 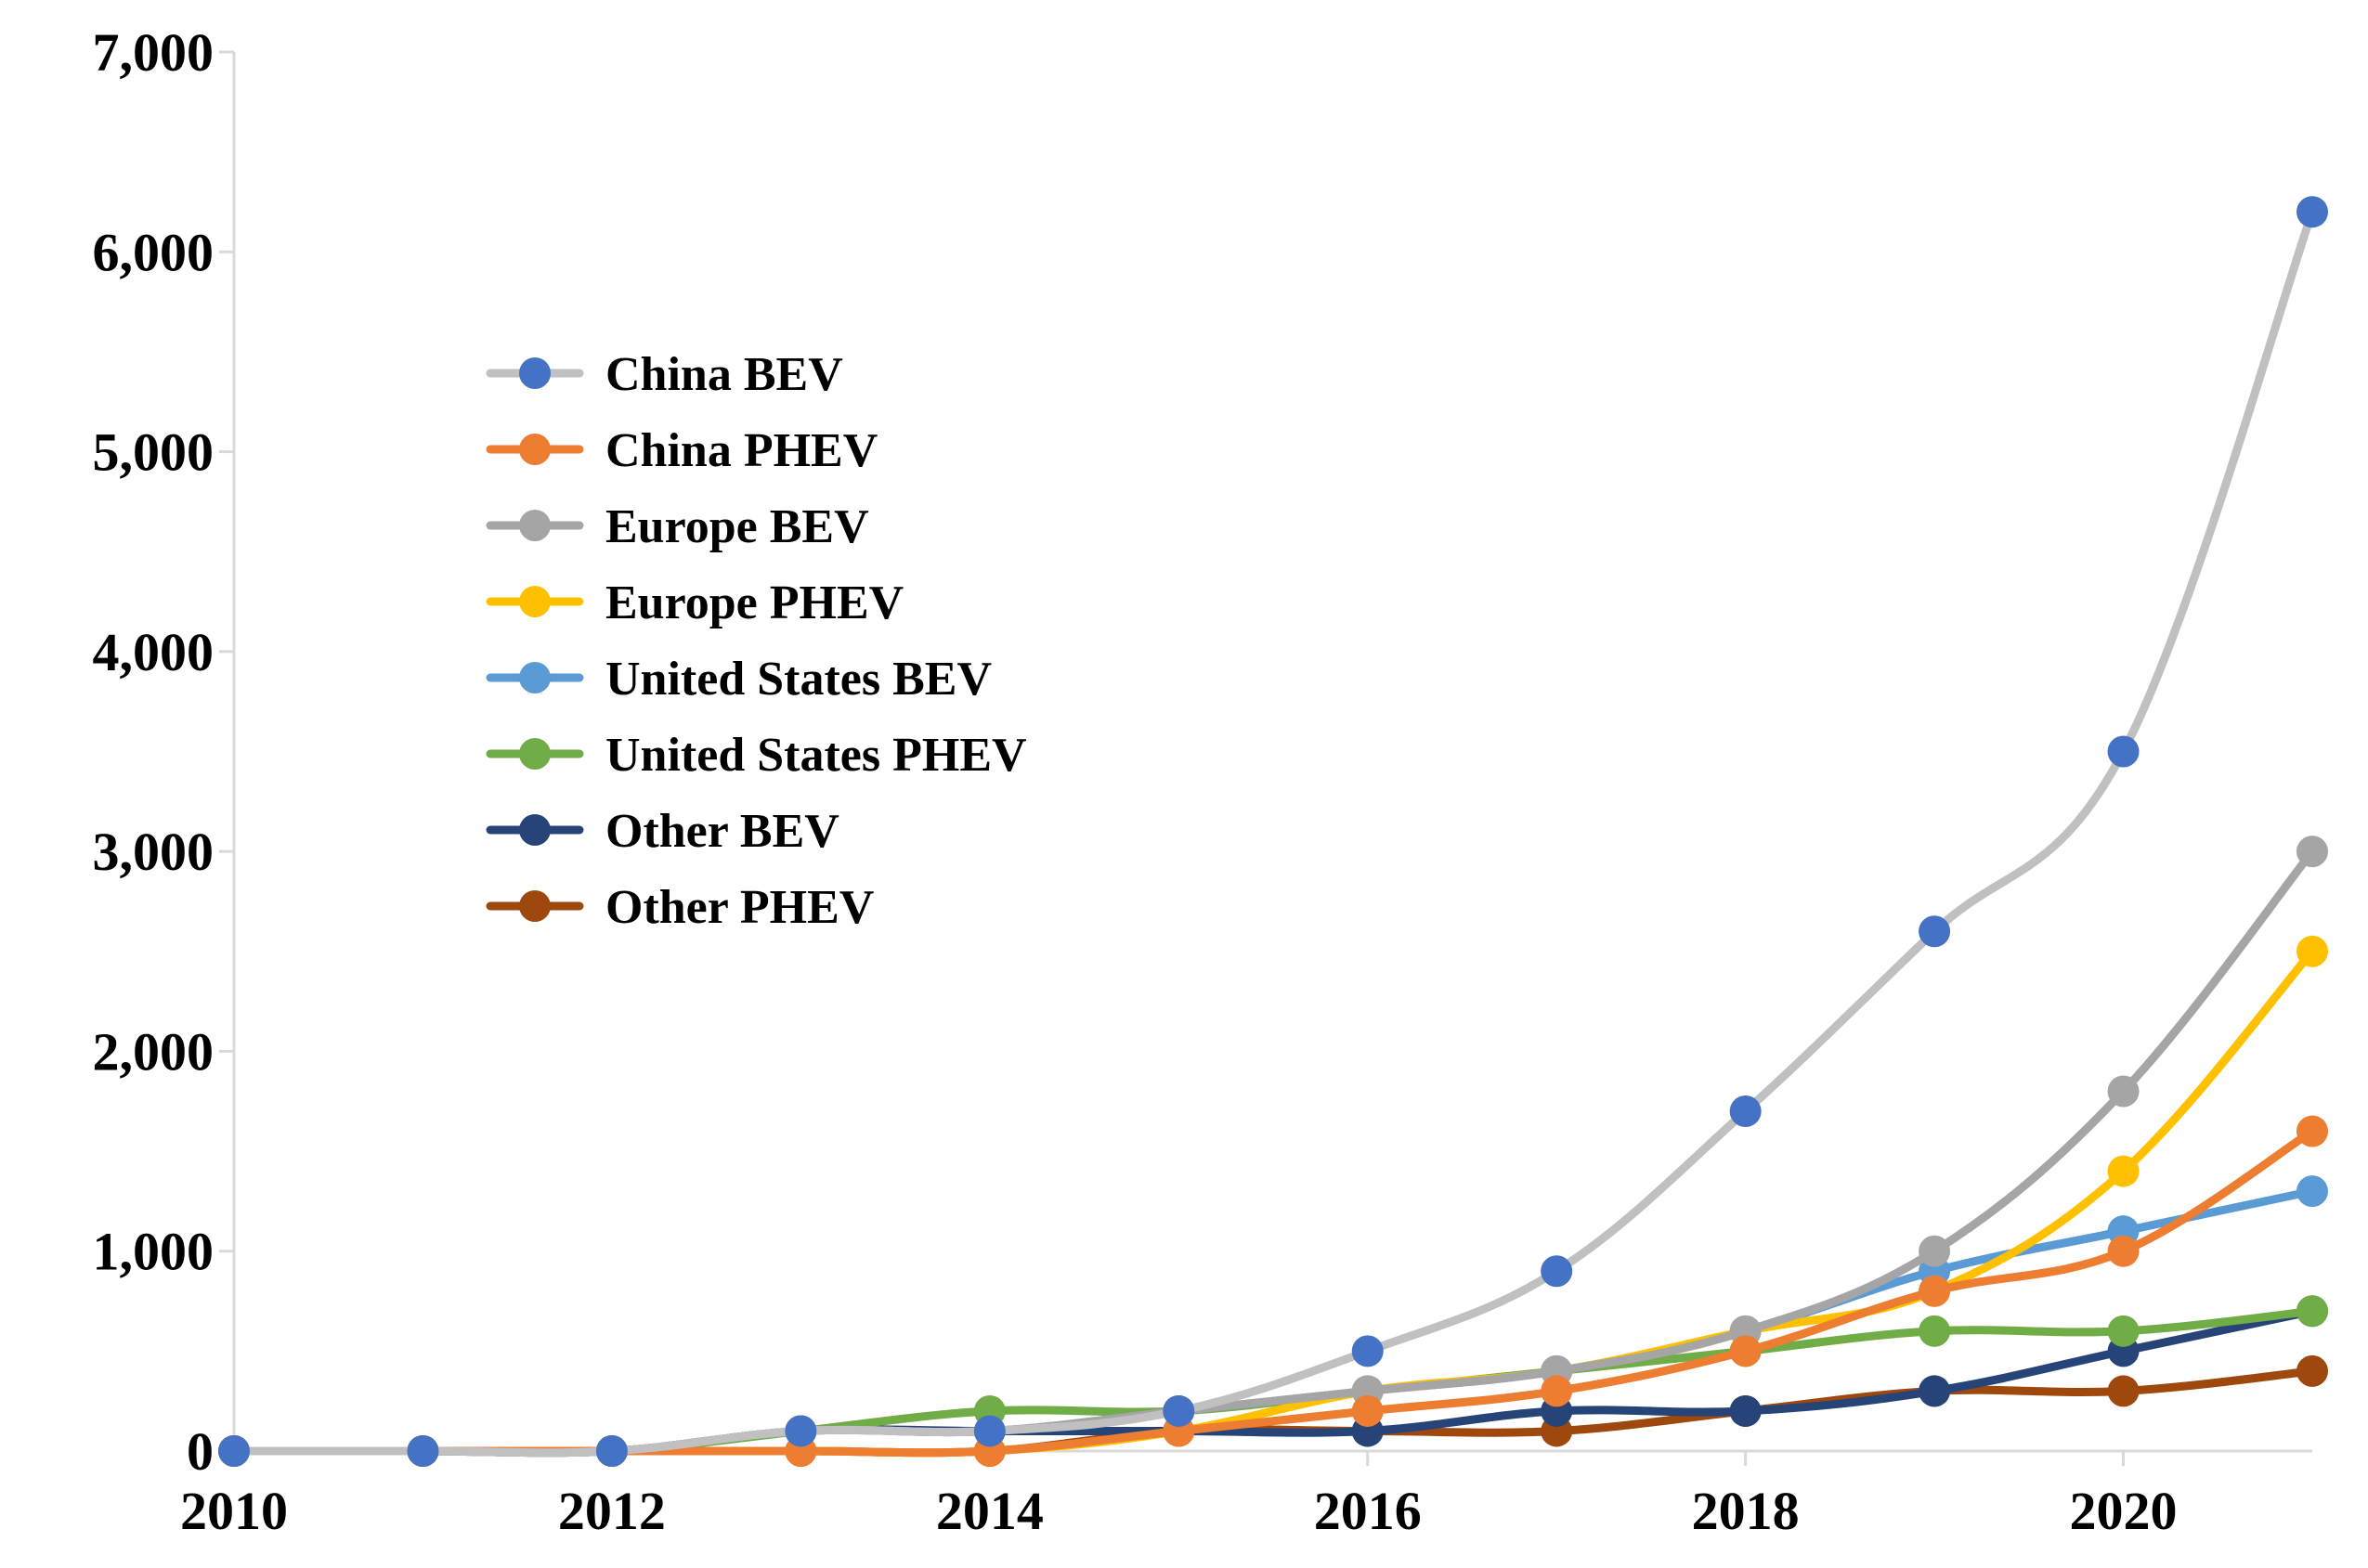 What do you see at coordinates (154, 453) in the screenshot?
I see `y-tick-label: 5,000` at bounding box center [154, 453].